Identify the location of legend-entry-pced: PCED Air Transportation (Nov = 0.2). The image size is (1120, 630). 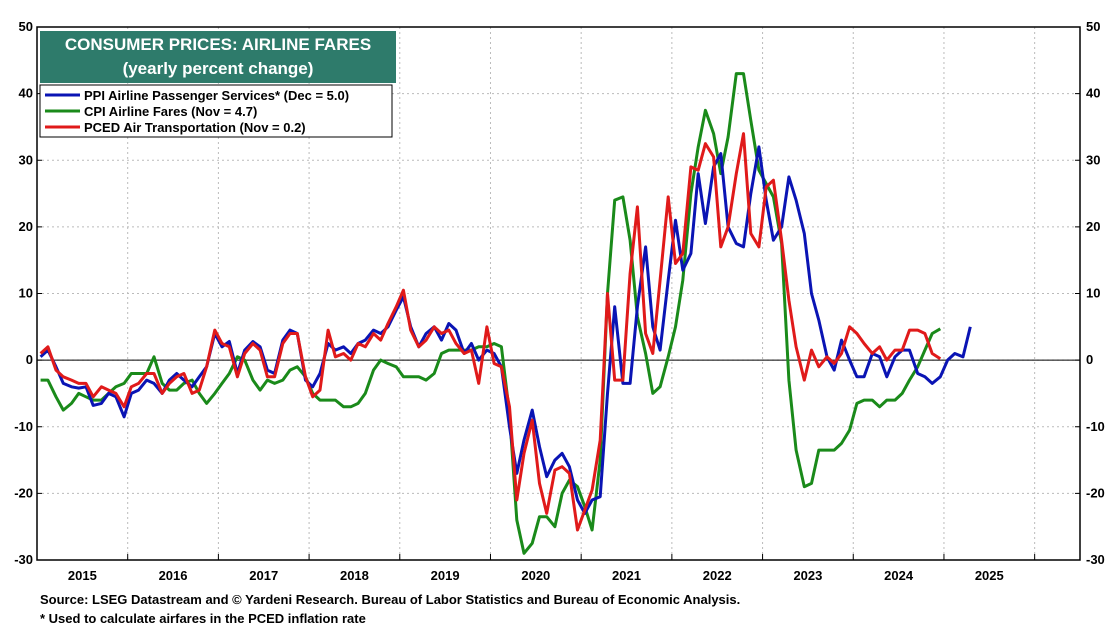
(175, 127).